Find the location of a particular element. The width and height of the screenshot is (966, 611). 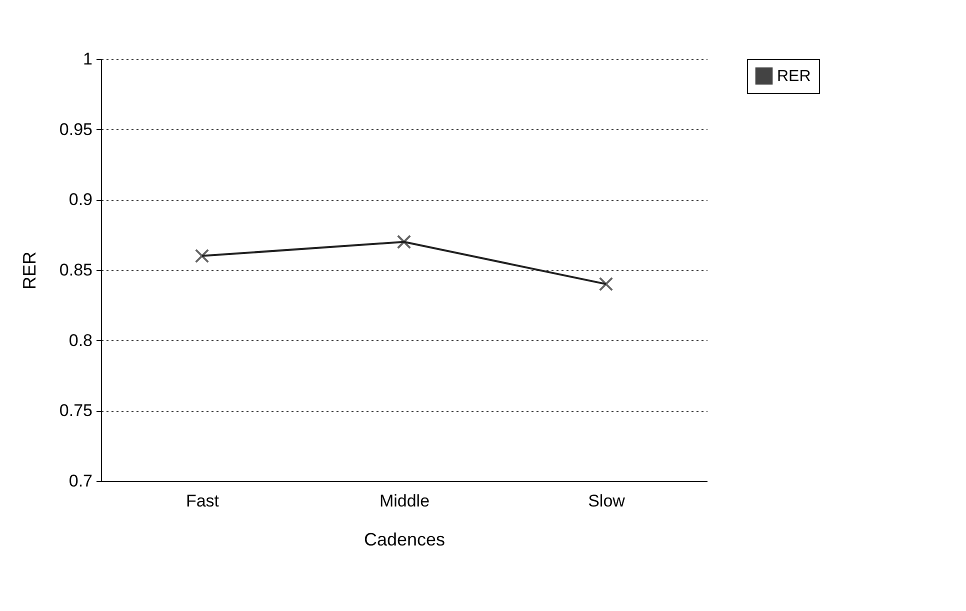

y-axis-title: RER is located at coordinates (29, 270).